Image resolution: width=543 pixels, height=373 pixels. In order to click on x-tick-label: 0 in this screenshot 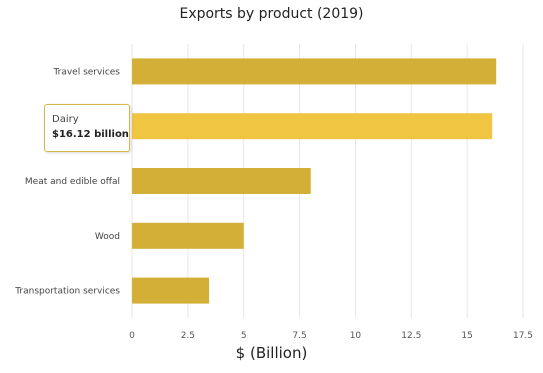, I will do `click(132, 336)`.